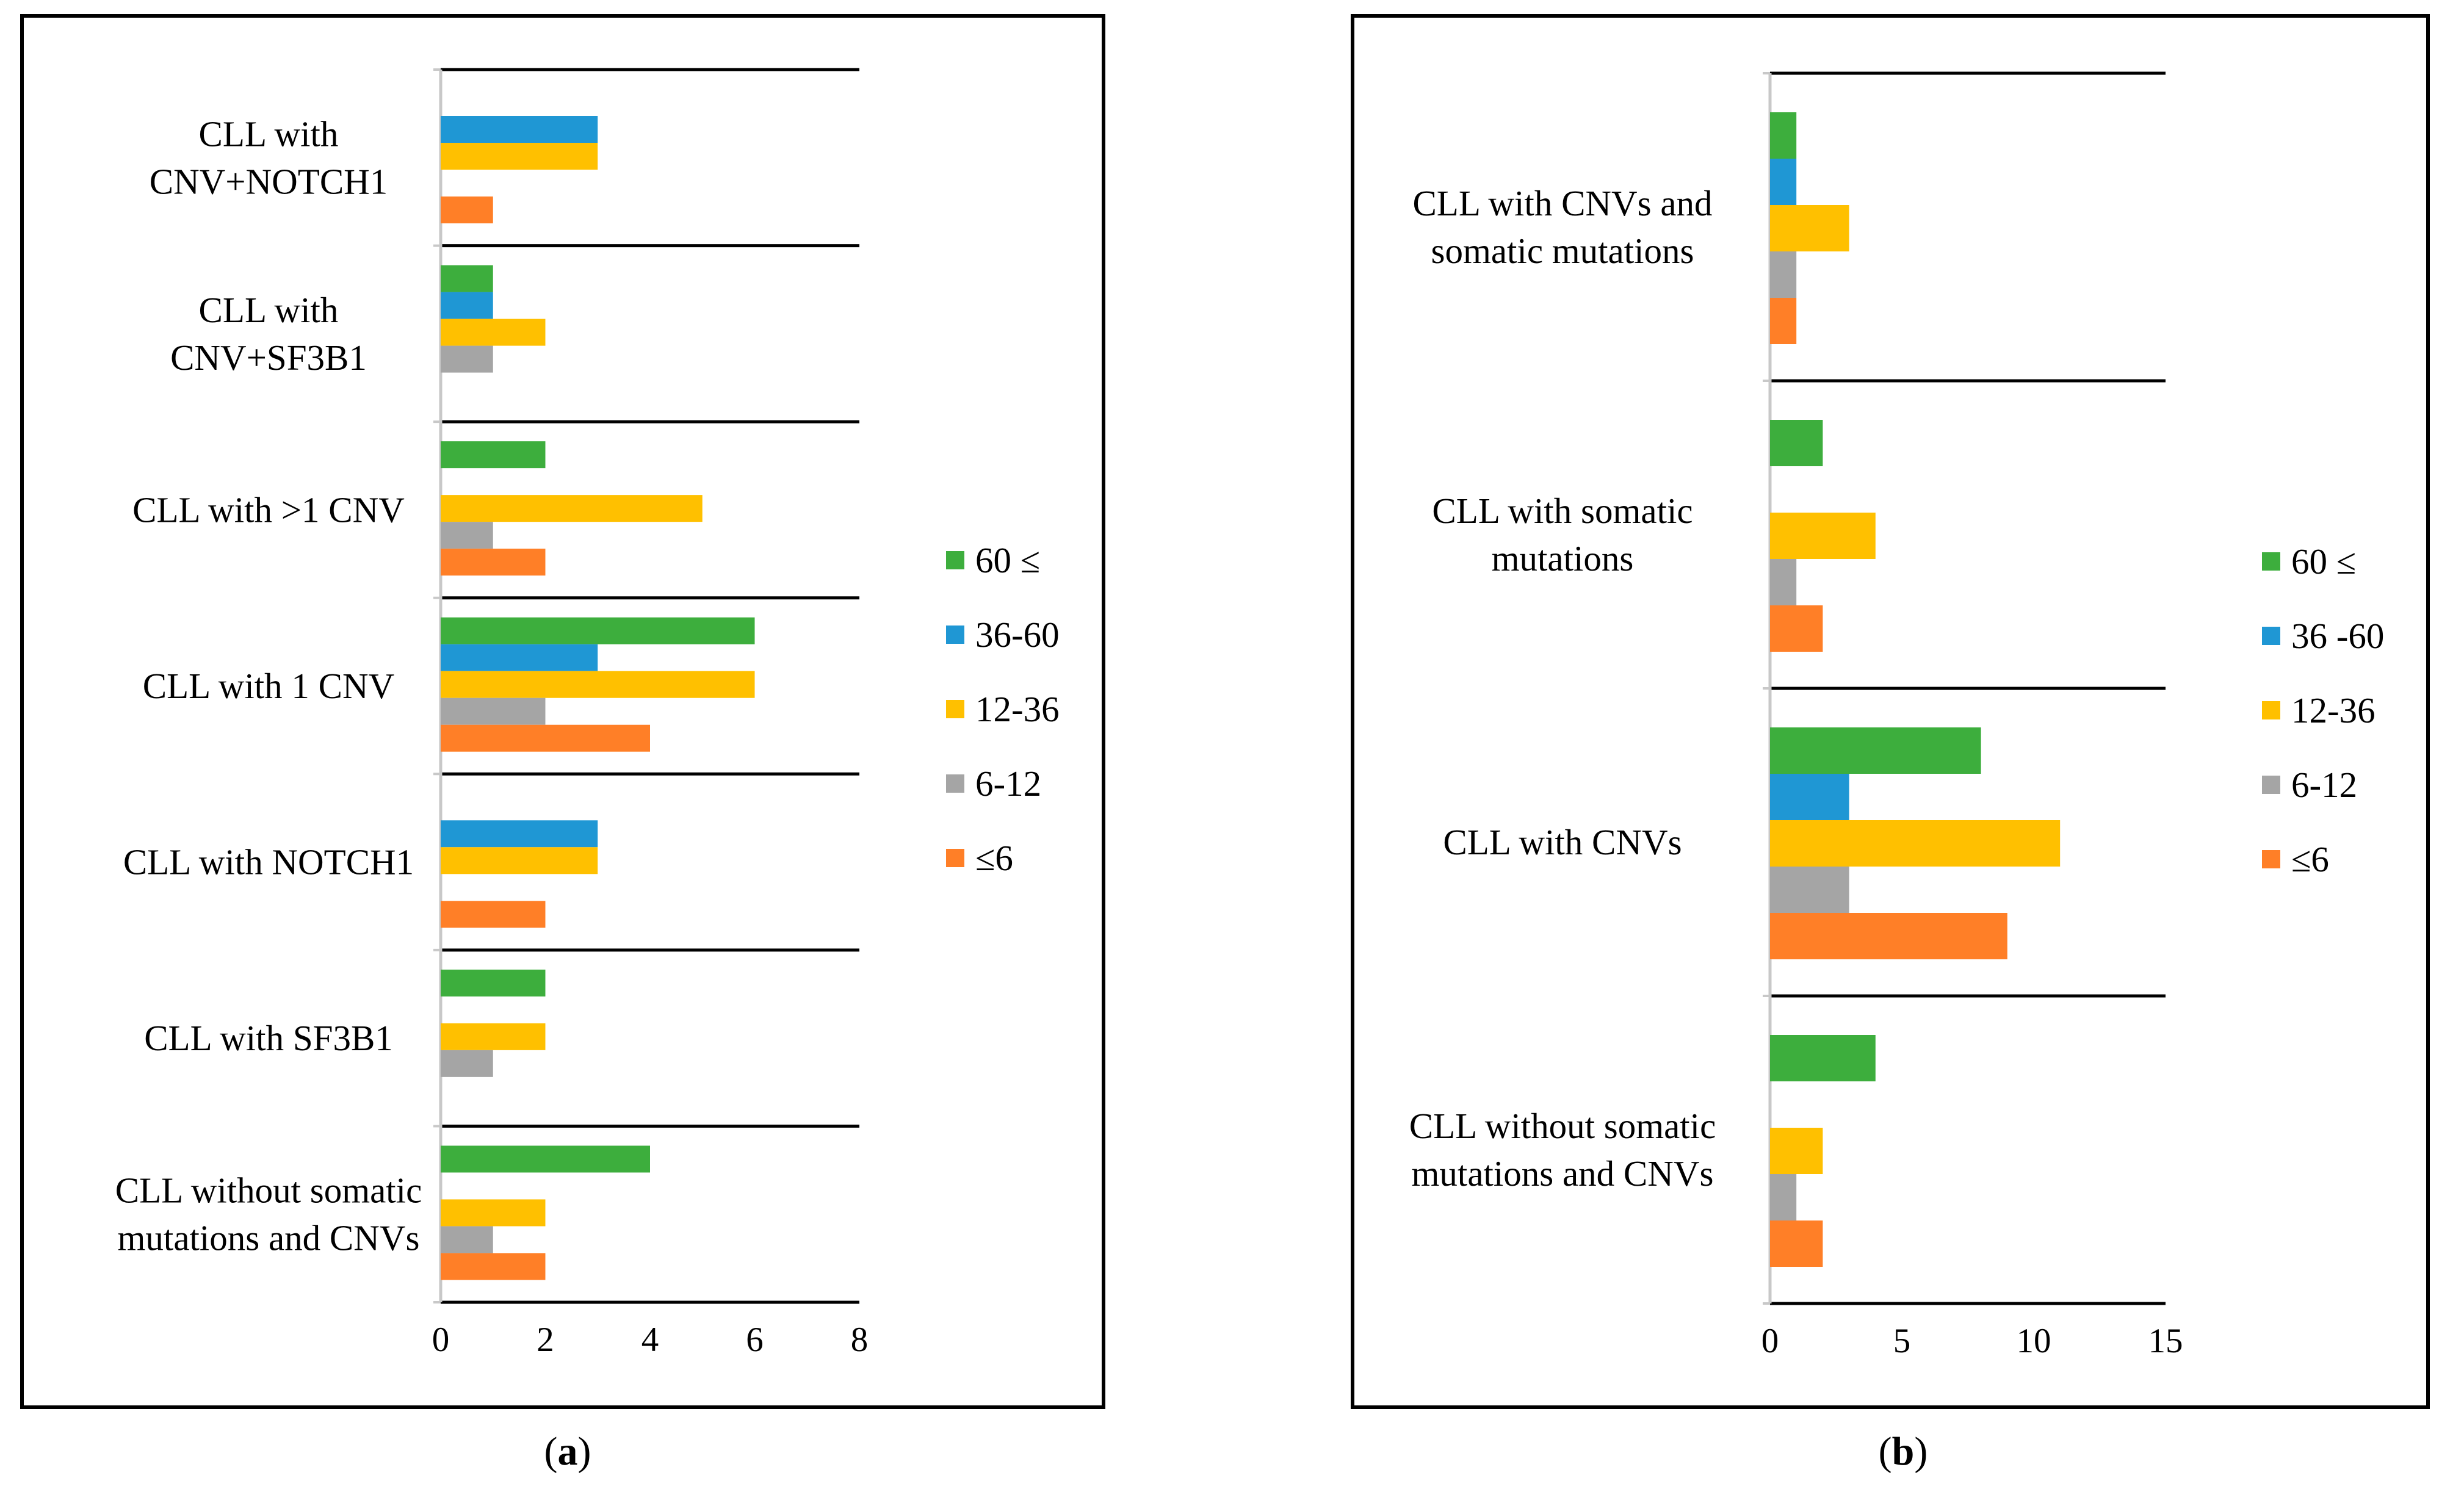 The width and height of the screenshot is (2464, 1489). I want to click on panel-label: (a), so click(567, 1451).